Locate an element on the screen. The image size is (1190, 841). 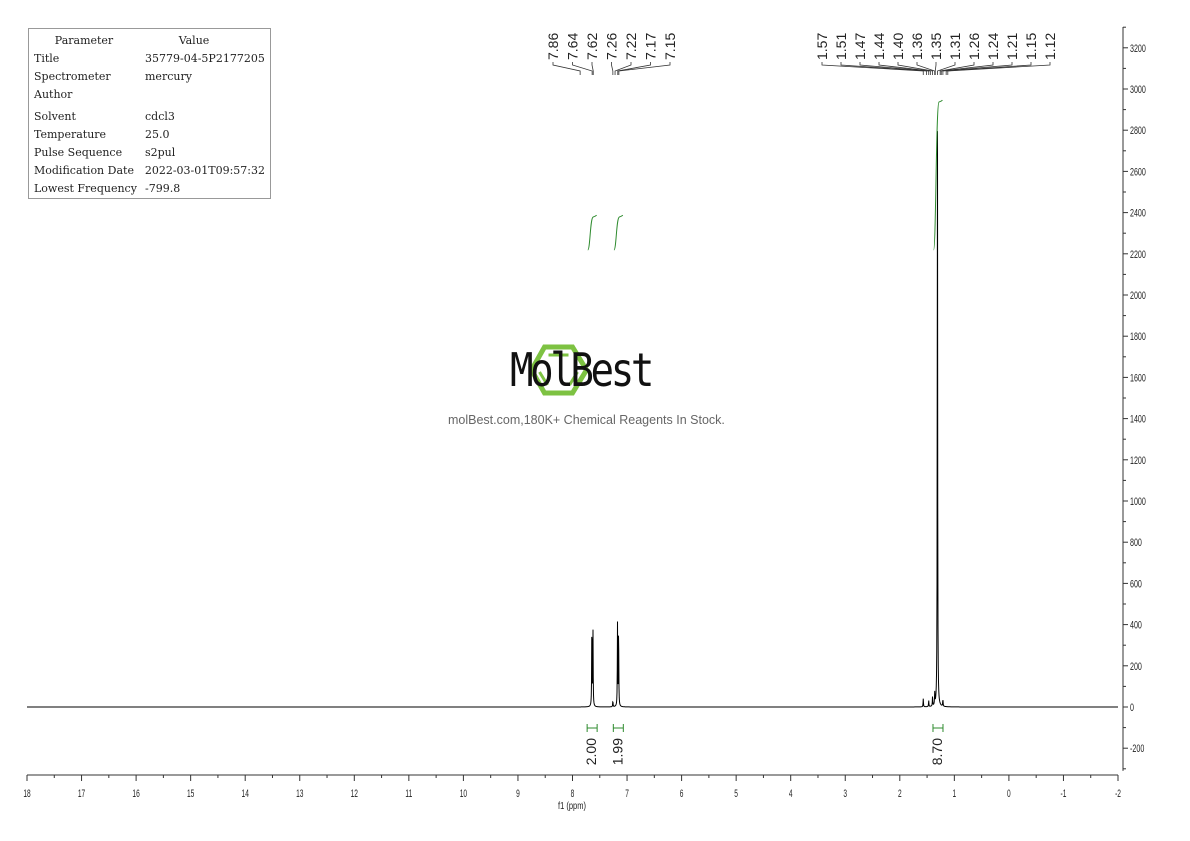
peak-label: 1.21 is located at coordinates (1012, 46).